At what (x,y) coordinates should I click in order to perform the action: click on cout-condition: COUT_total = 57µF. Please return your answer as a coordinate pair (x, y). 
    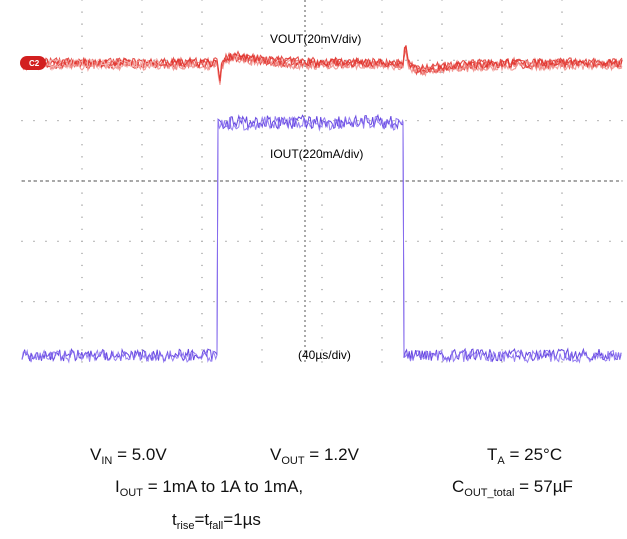
    Looking at the image, I should click on (512, 488).